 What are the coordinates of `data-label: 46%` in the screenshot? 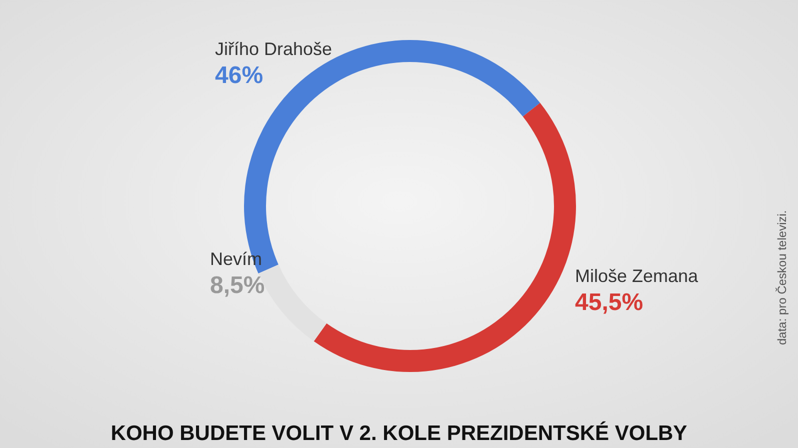 It's located at (239, 75).